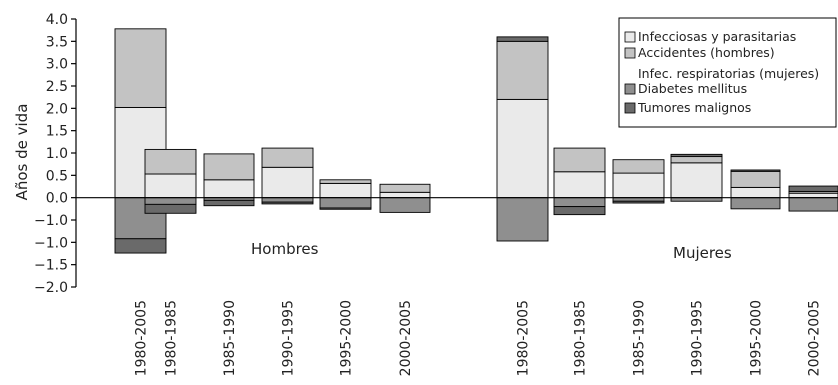 The height and width of the screenshot is (385, 838). I want to click on y-tick-label: −1.5, so click(51, 266).